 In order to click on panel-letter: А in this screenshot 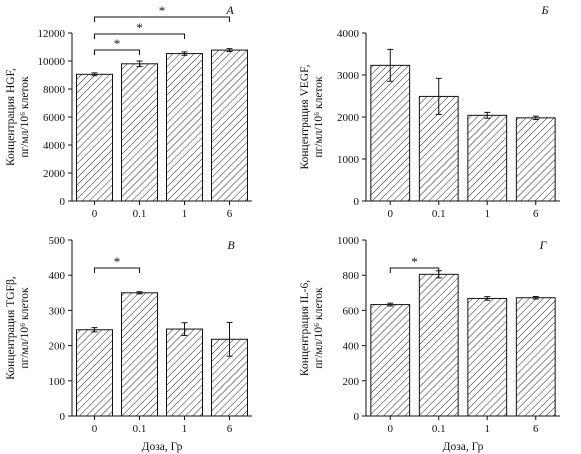, I will do `click(229, 10)`.